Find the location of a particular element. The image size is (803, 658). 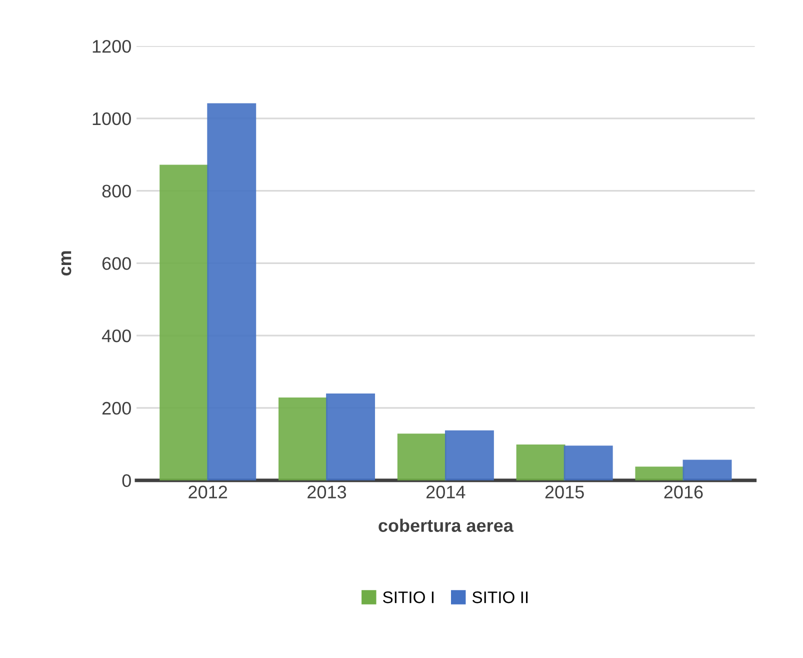

y-tick-label: 600 is located at coordinates (116, 263).